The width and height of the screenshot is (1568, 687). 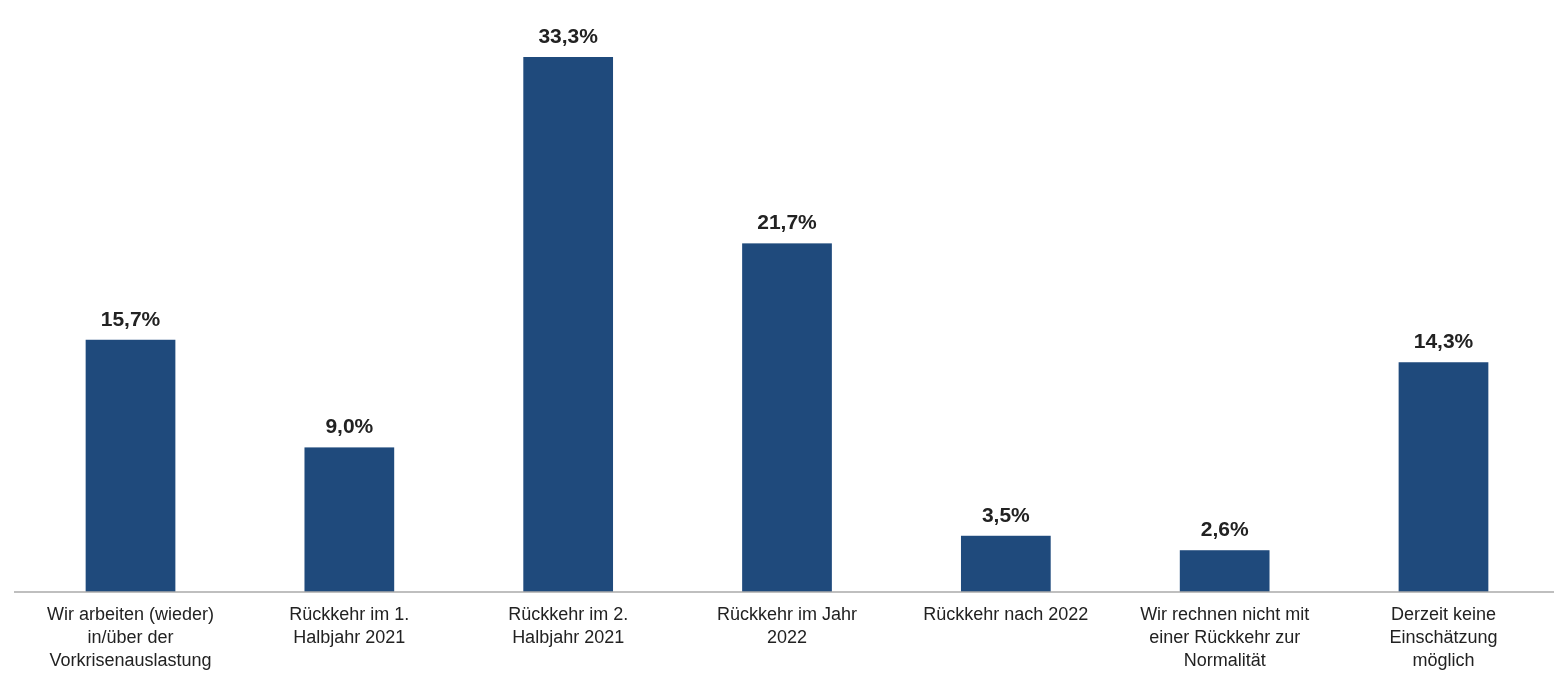 I want to click on x-tick-label: Rückkehr im 1. Halbjahr 2021, so click(x=349, y=625).